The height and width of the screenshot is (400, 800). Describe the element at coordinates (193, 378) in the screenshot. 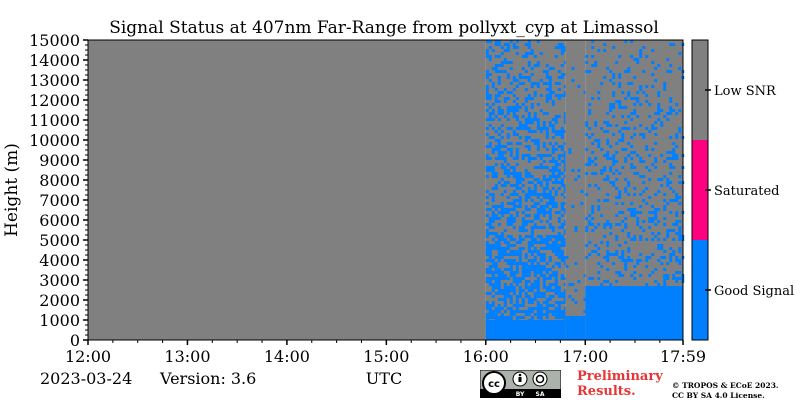

I see `version-label: Version:` at that location.